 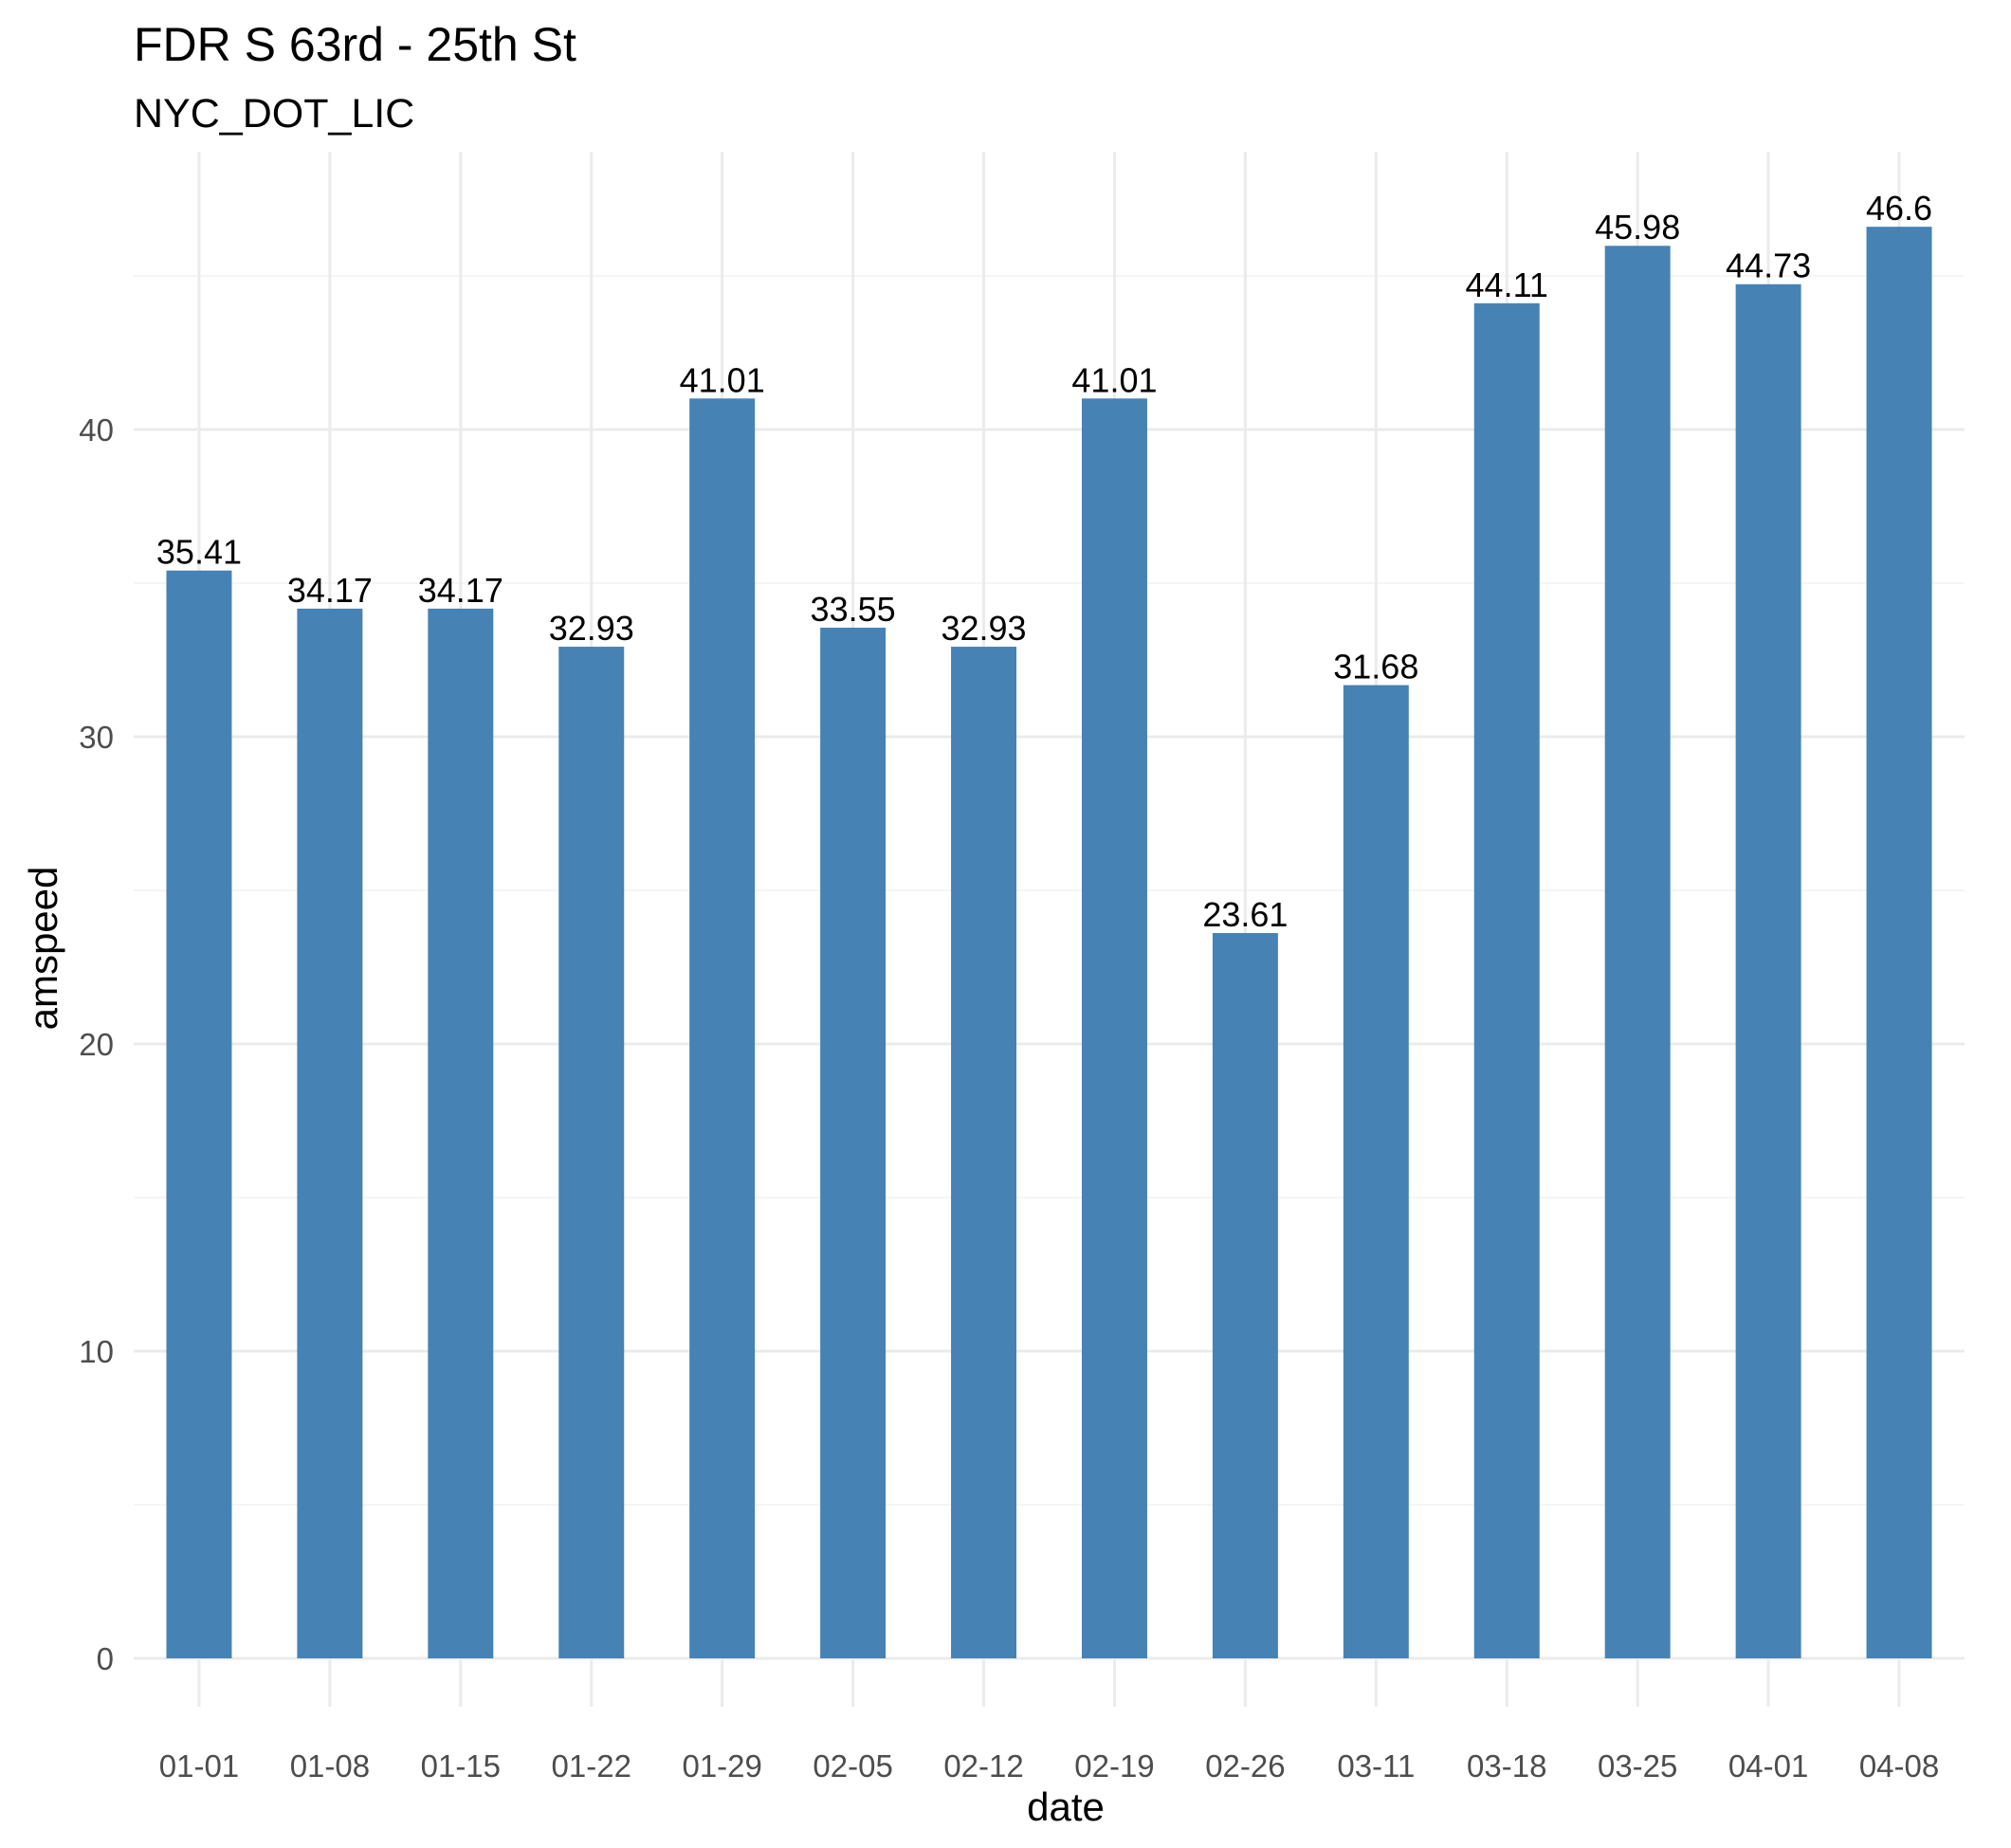 I want to click on y-axis-label: amspeed, so click(x=43, y=949).